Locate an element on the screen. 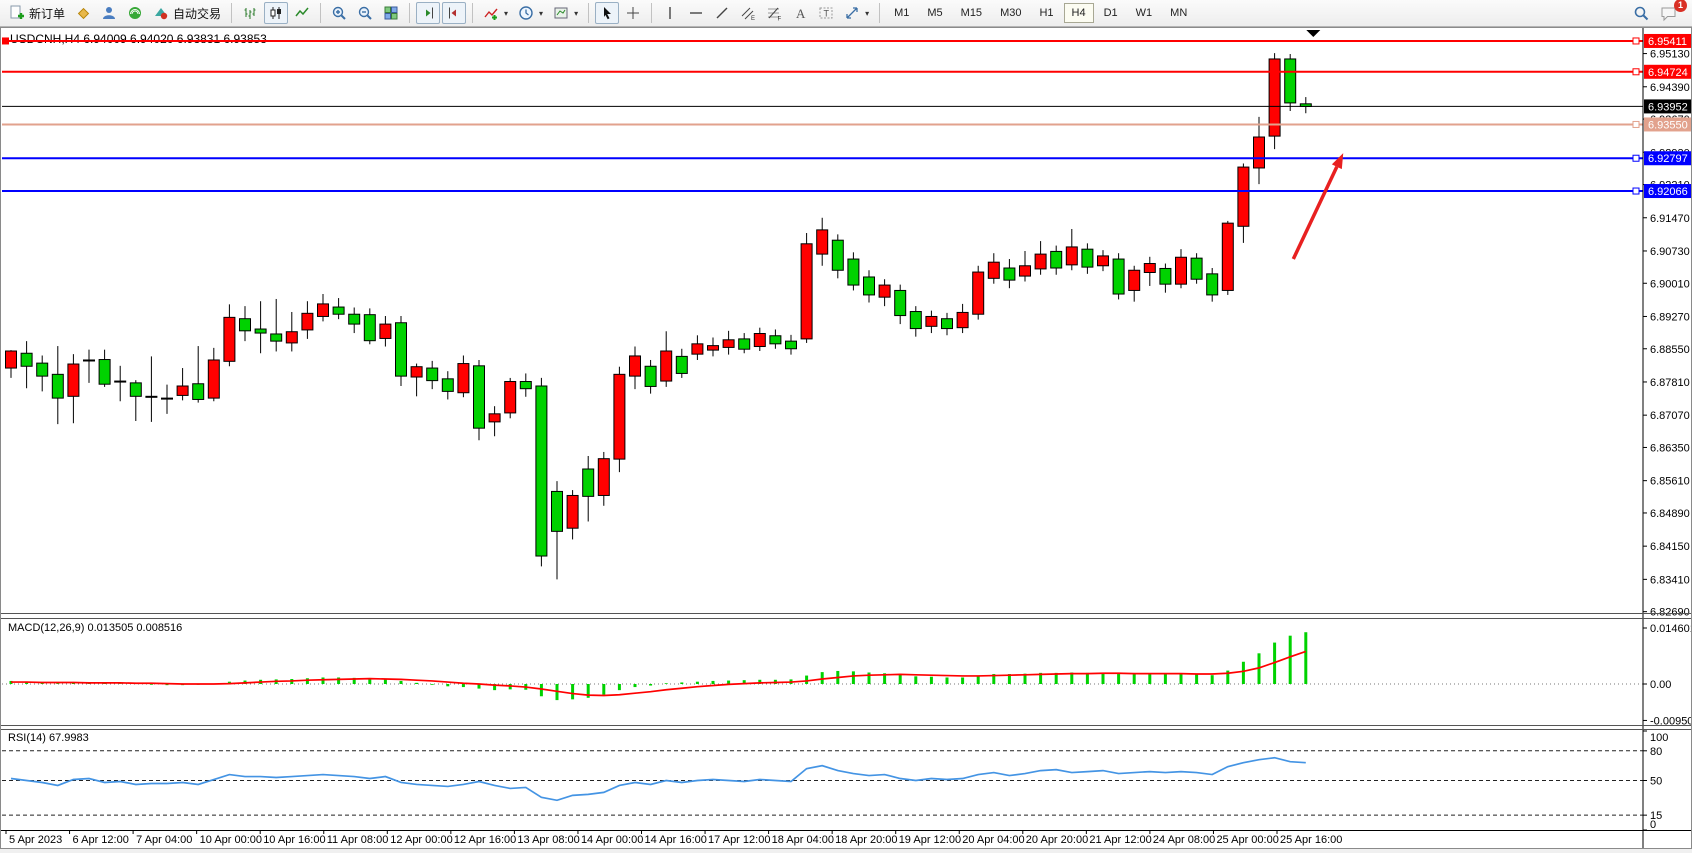 This screenshot has height=853, width=1692. autotrading-button: 自动交易 is located at coordinates (187, 13).